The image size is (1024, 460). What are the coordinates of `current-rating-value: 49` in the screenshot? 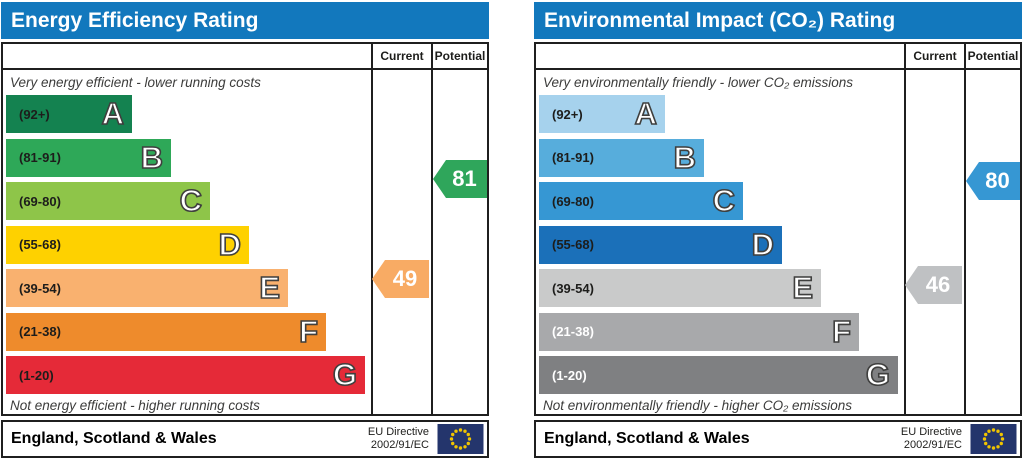 It's located at (405, 278).